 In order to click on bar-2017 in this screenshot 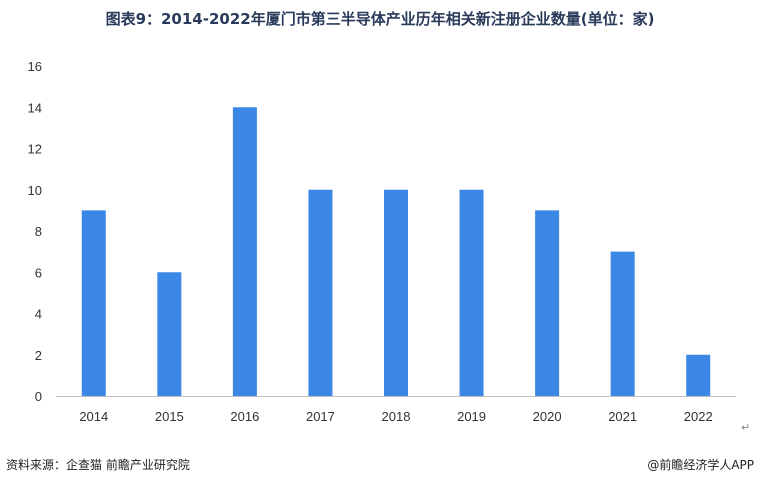, I will do `click(320, 292)`.